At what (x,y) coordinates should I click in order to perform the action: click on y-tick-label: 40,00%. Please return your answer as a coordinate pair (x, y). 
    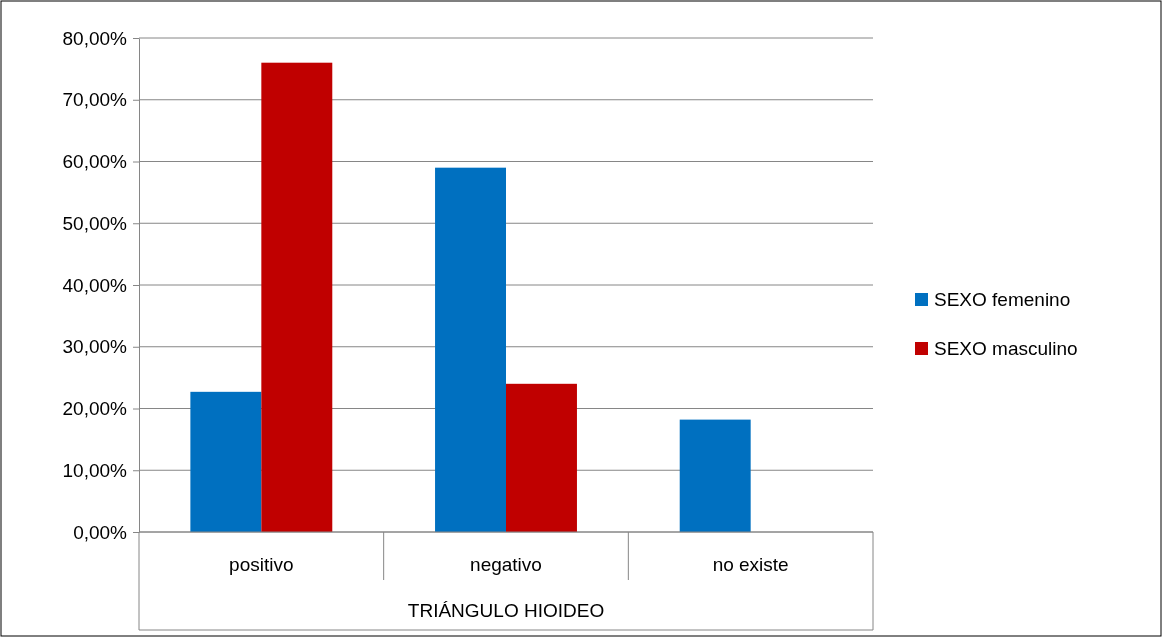
    Looking at the image, I should click on (95, 285).